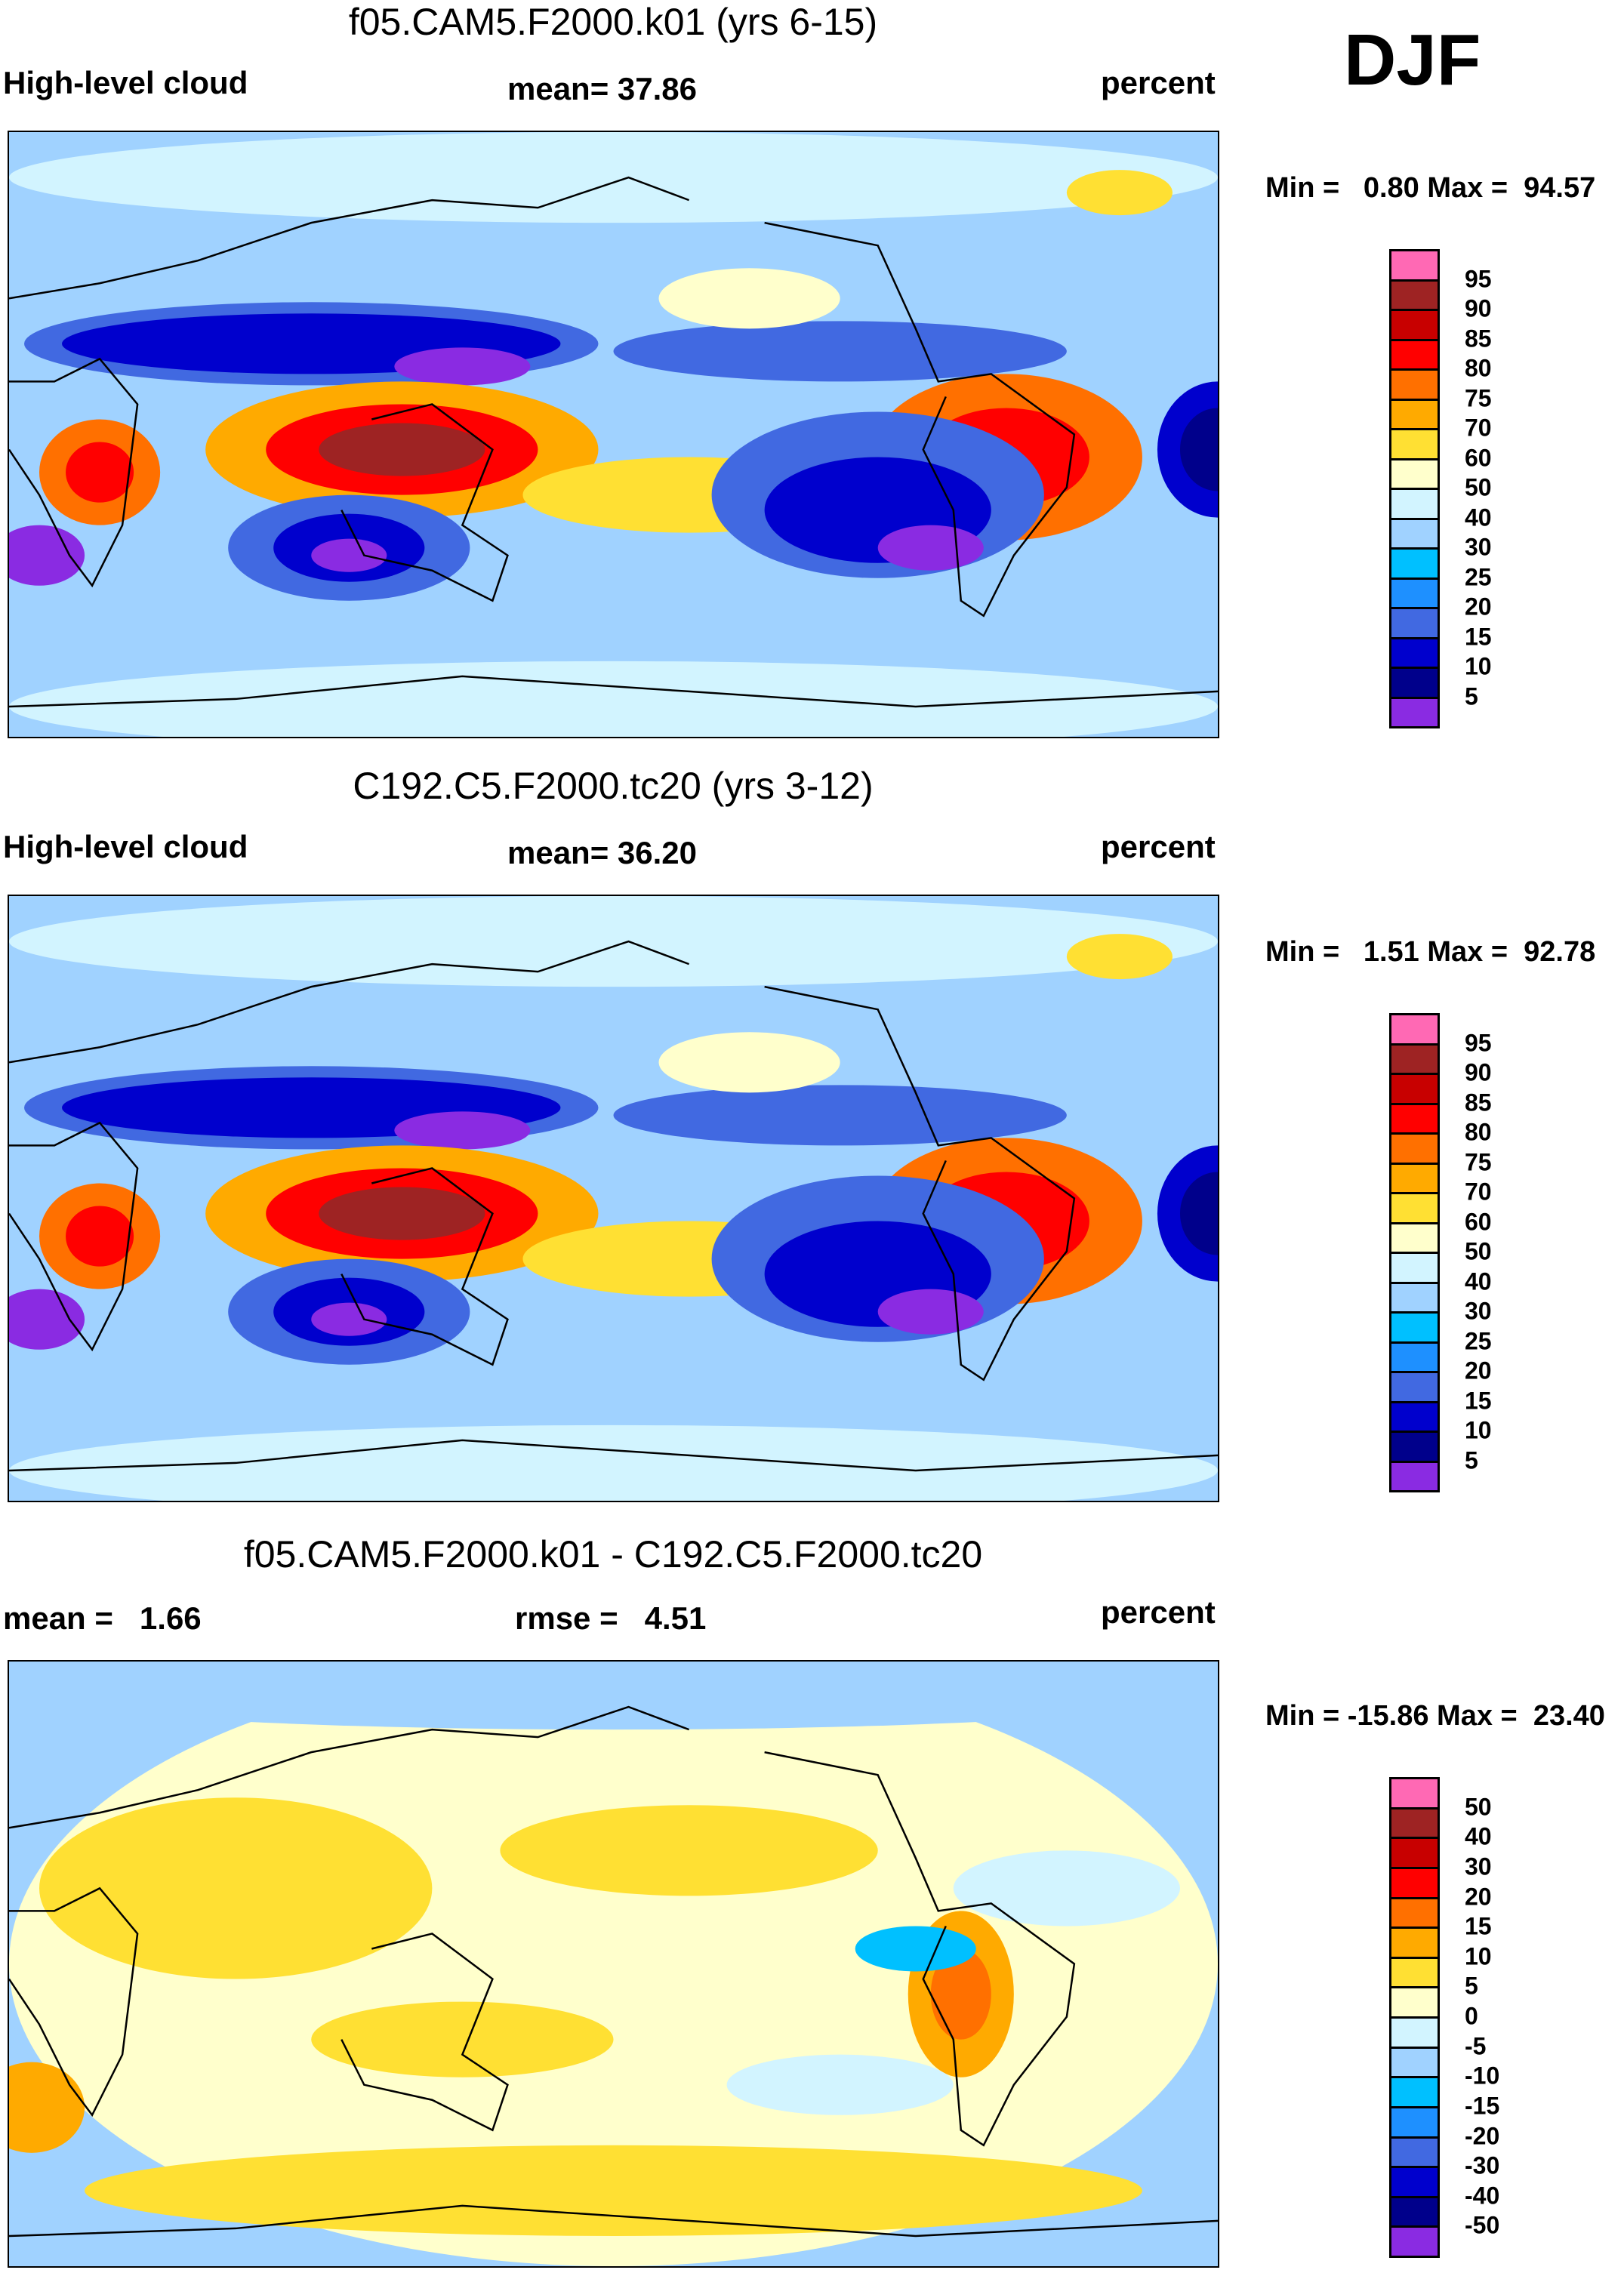 The height and width of the screenshot is (2273, 1624). Describe the element at coordinates (1479, 1072) in the screenshot. I see `colorbar-label: 90` at that location.